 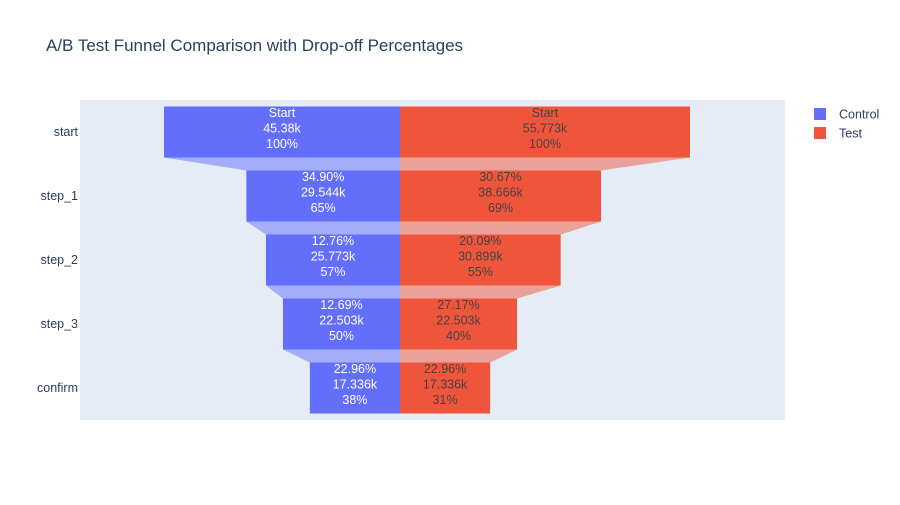 What do you see at coordinates (341, 305) in the screenshot?
I see `label-control-step_3-line-0: 12.69%` at bounding box center [341, 305].